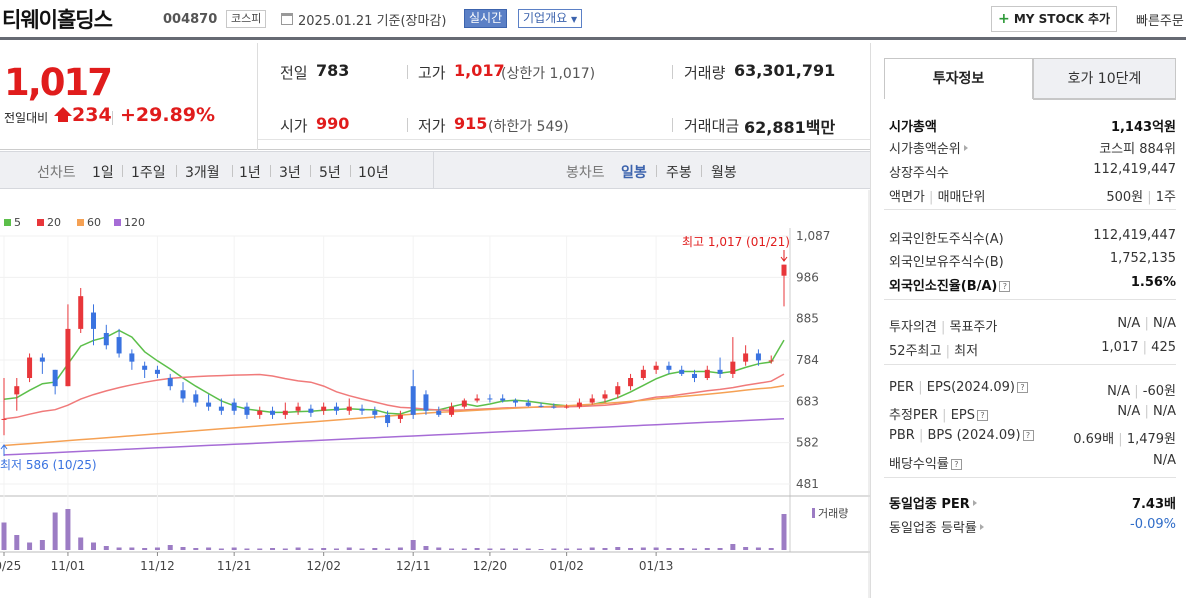 The image size is (1186, 598). I want to click on plus-icon: +, so click(1003, 19).